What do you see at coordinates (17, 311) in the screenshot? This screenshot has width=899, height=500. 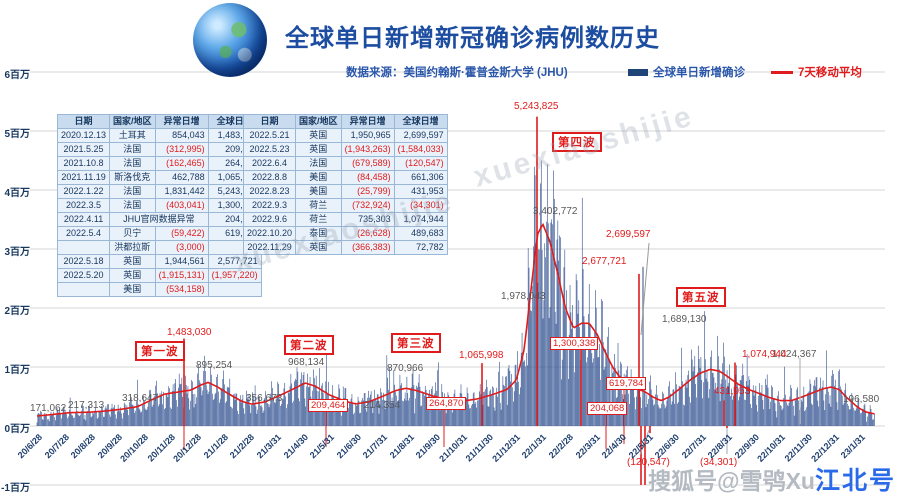 I see `y-axis-tick: 2百万` at bounding box center [17, 311].